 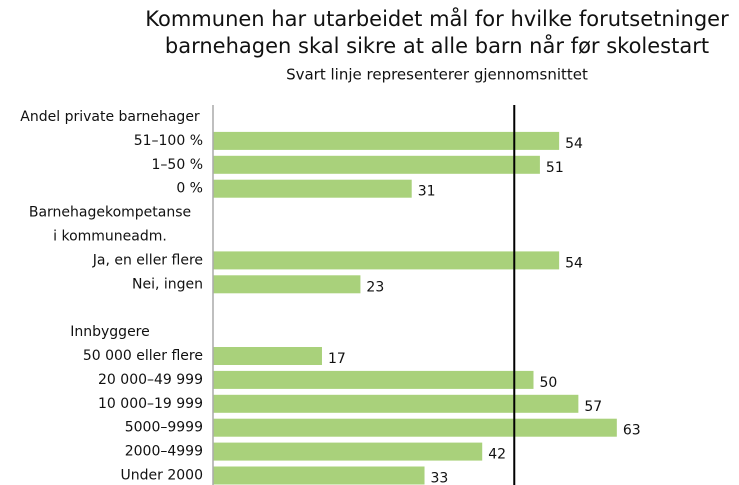 What do you see at coordinates (143, 356) in the screenshot?
I see `y-tick-label: 50 000 eller flere` at bounding box center [143, 356].